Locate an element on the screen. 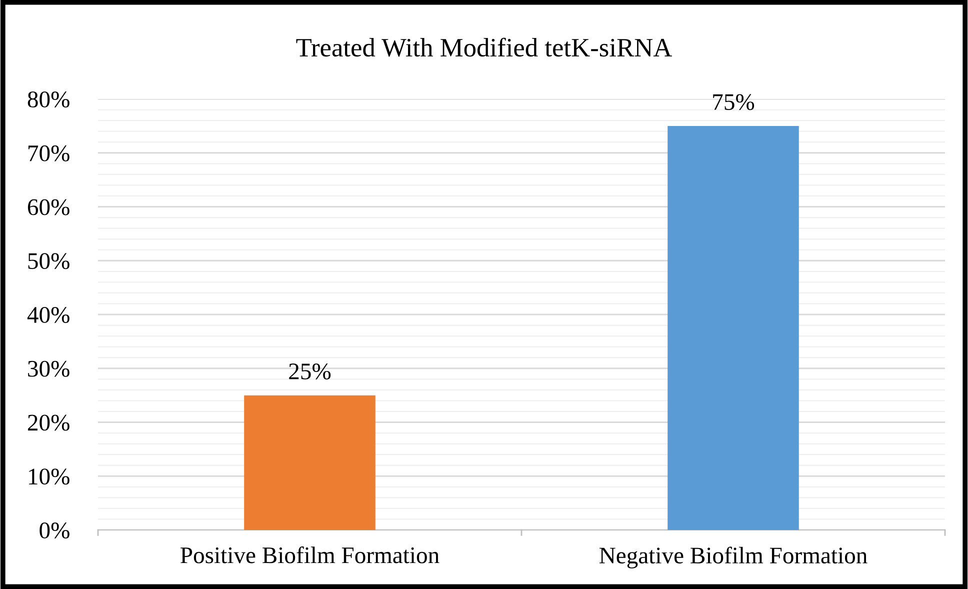 This screenshot has width=968, height=589. y-tick-label: 50% is located at coordinates (49, 261).